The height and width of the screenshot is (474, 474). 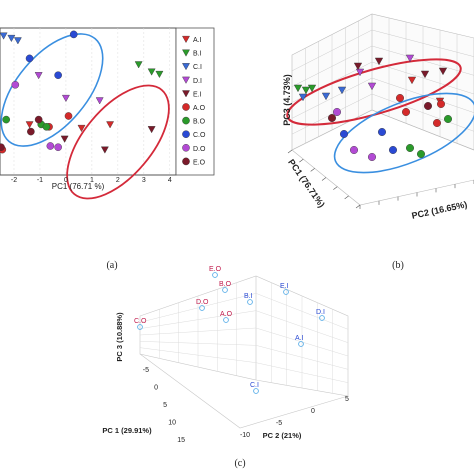 I want to click on point-label: D.I, so click(x=320, y=312).